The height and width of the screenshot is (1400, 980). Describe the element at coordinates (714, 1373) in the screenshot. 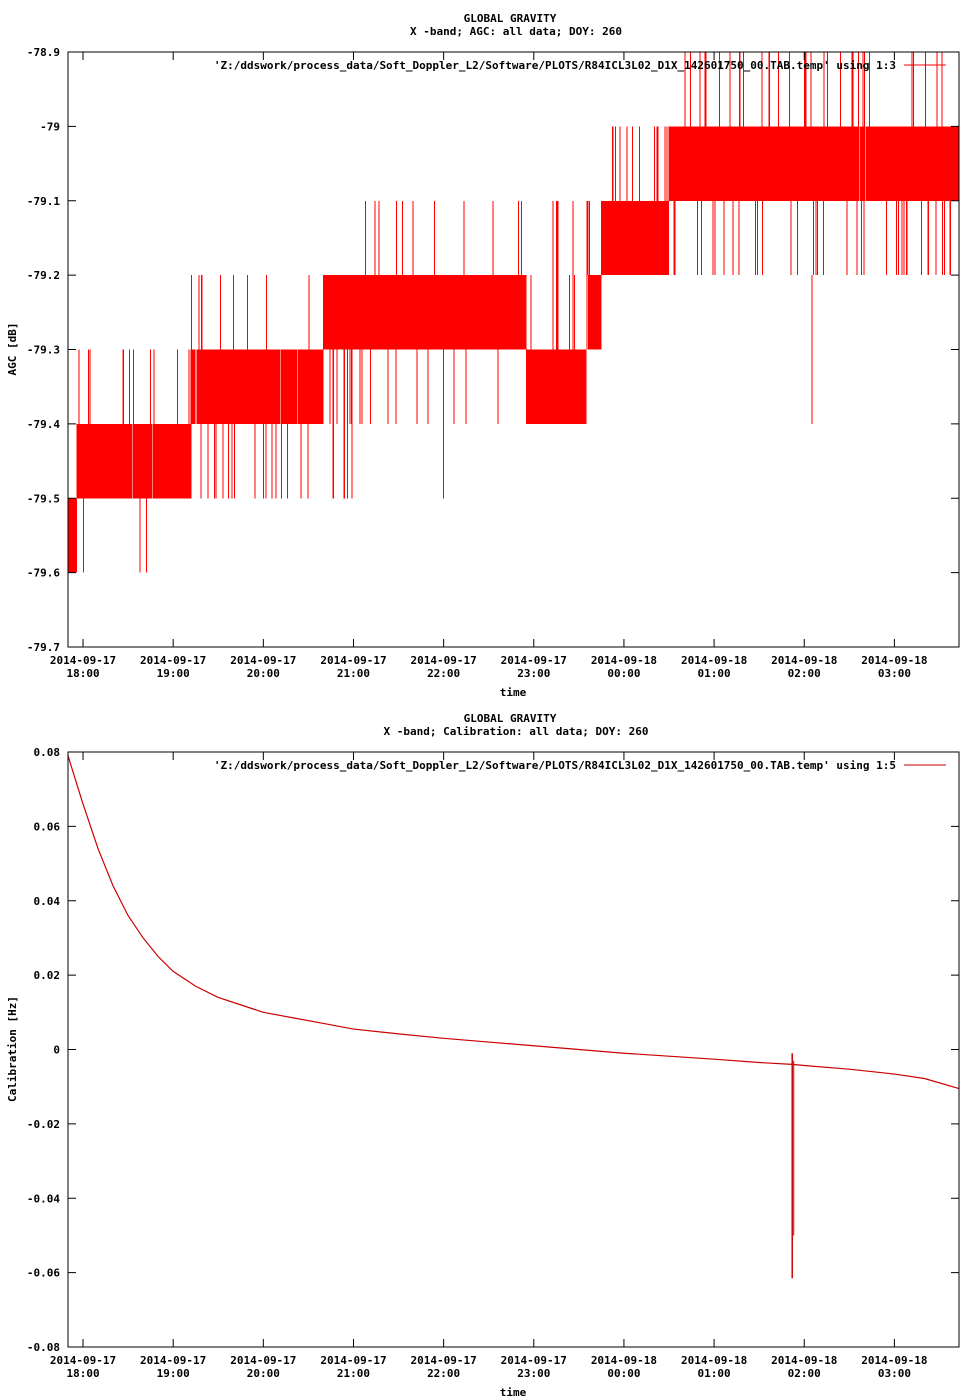

I see `calibration-x-tick-time: 01:00` at that location.